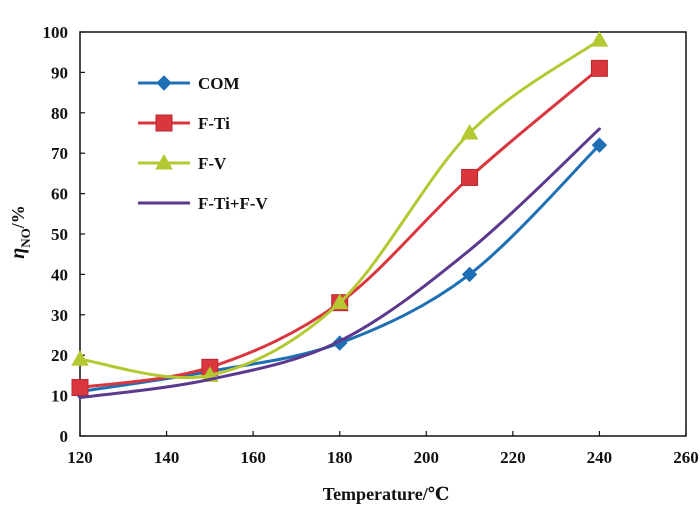 The height and width of the screenshot is (512, 700). I want to click on x-tick-label: 120, so click(80, 457).